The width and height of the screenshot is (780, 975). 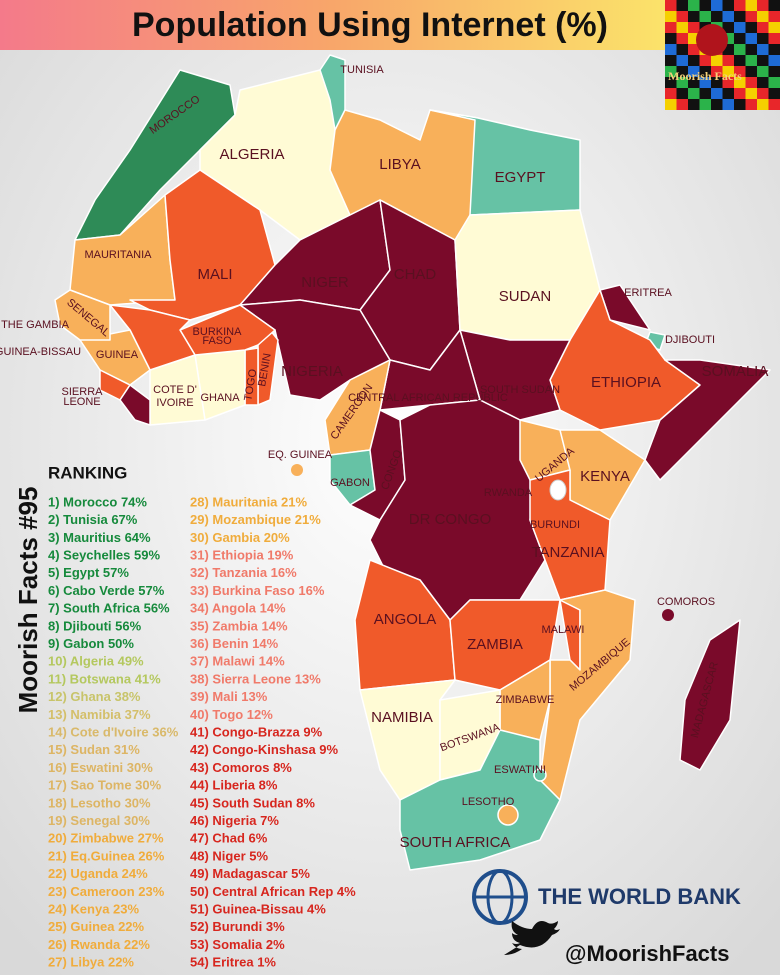 What do you see at coordinates (239, 625) in the screenshot?
I see `ranking-item: 35) Zambia 14%` at bounding box center [239, 625].